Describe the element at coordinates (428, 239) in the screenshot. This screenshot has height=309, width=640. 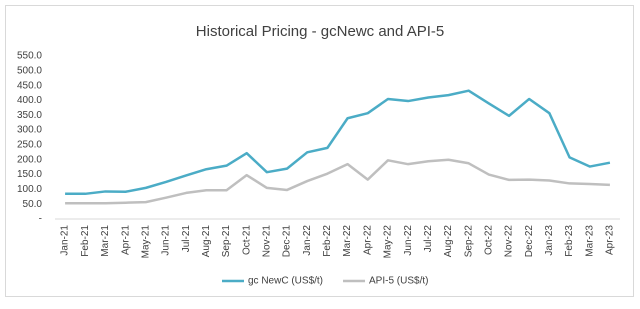
I see `x-tick-label: Jul-22` at that location.